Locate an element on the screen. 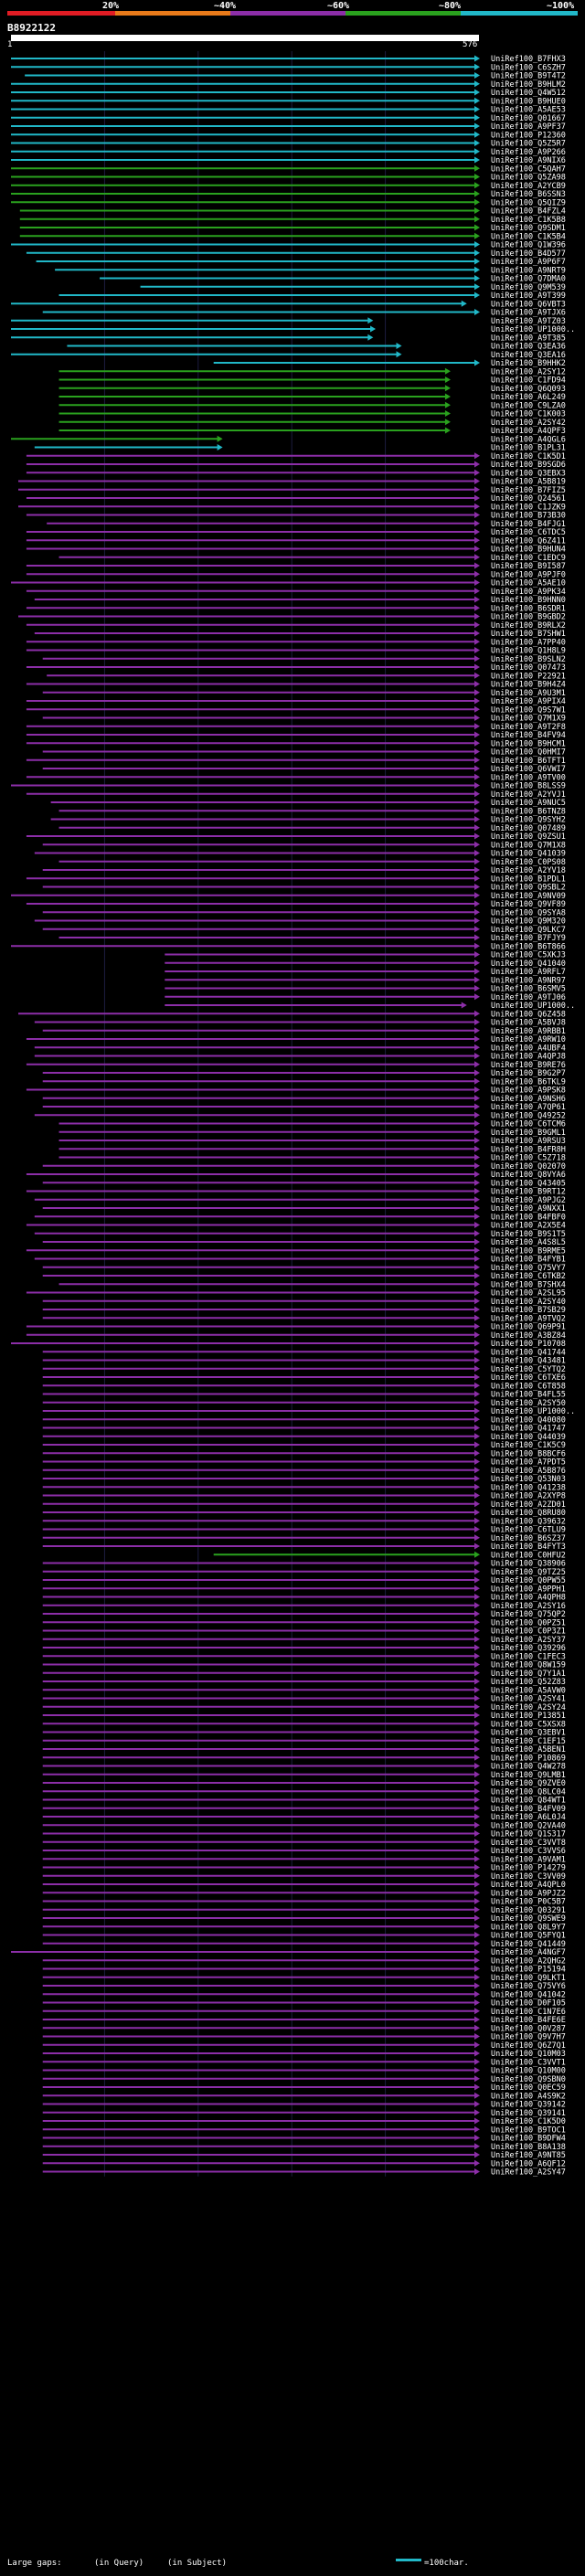  hit-label: UniRef100_A4QPJ8 is located at coordinates (529, 1057).